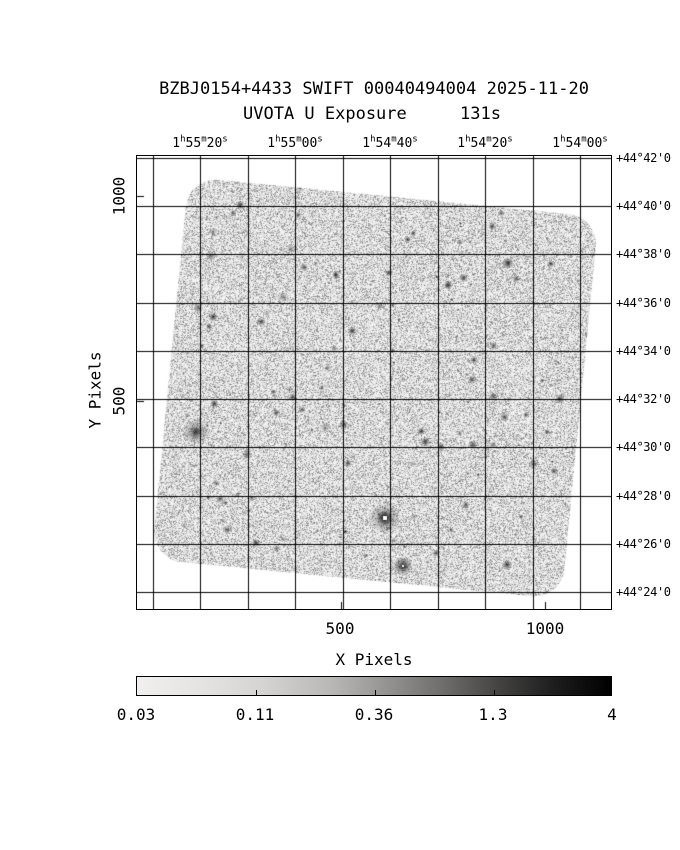 The width and height of the screenshot is (680, 850). I want to click on colorbar, so click(374, 686).